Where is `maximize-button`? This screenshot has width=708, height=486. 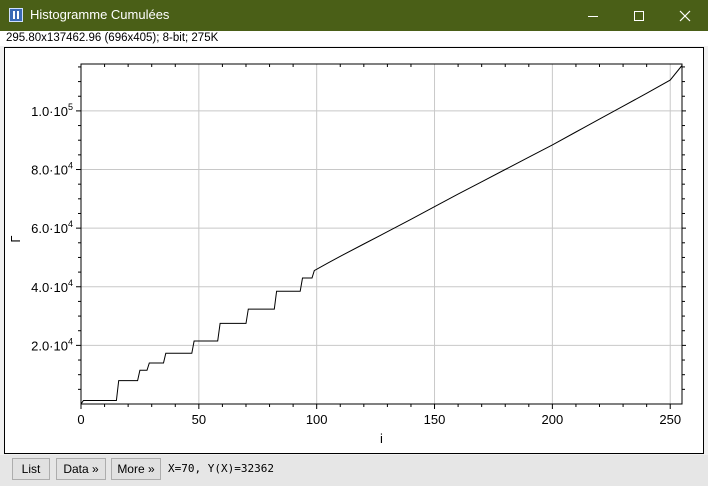 maximize-button is located at coordinates (639, 15).